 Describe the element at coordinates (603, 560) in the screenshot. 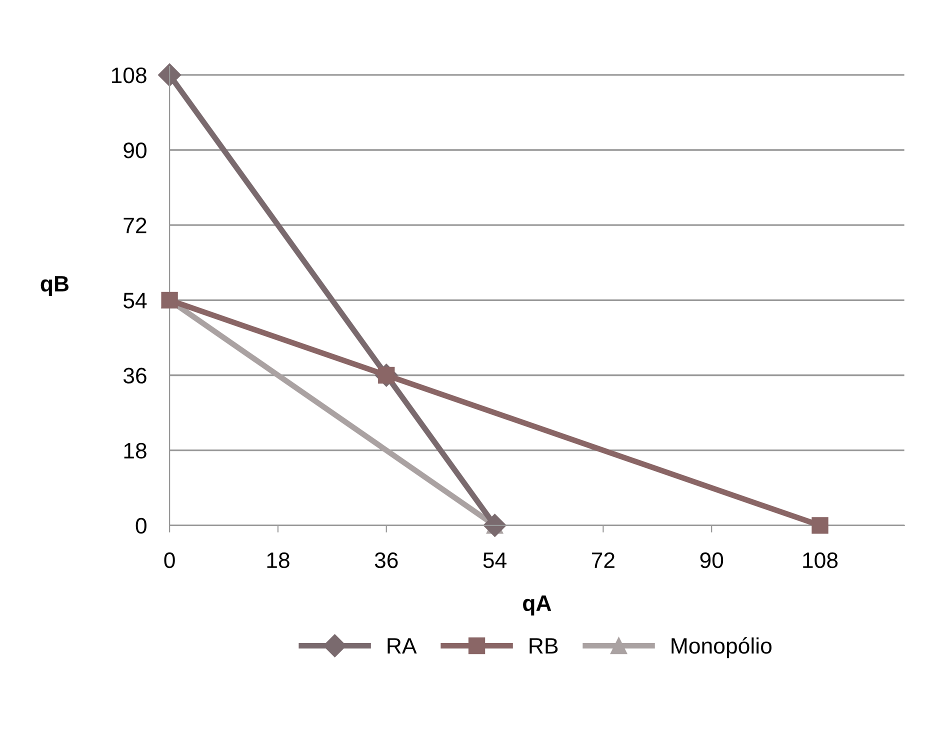

I see `x-tick-label: 72` at that location.